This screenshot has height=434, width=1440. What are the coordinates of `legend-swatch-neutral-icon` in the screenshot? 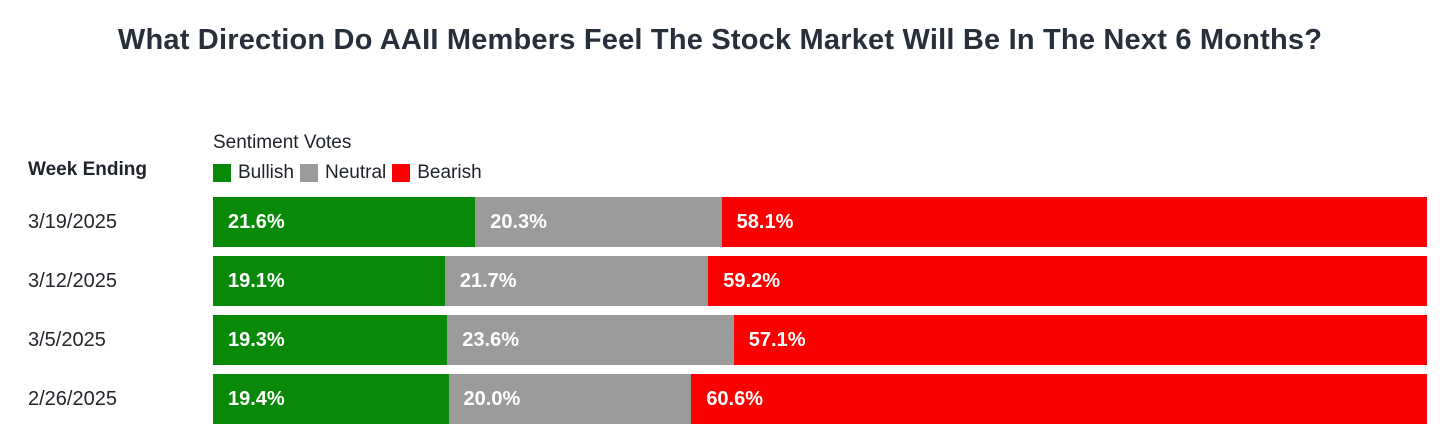 It's located at (308, 173).